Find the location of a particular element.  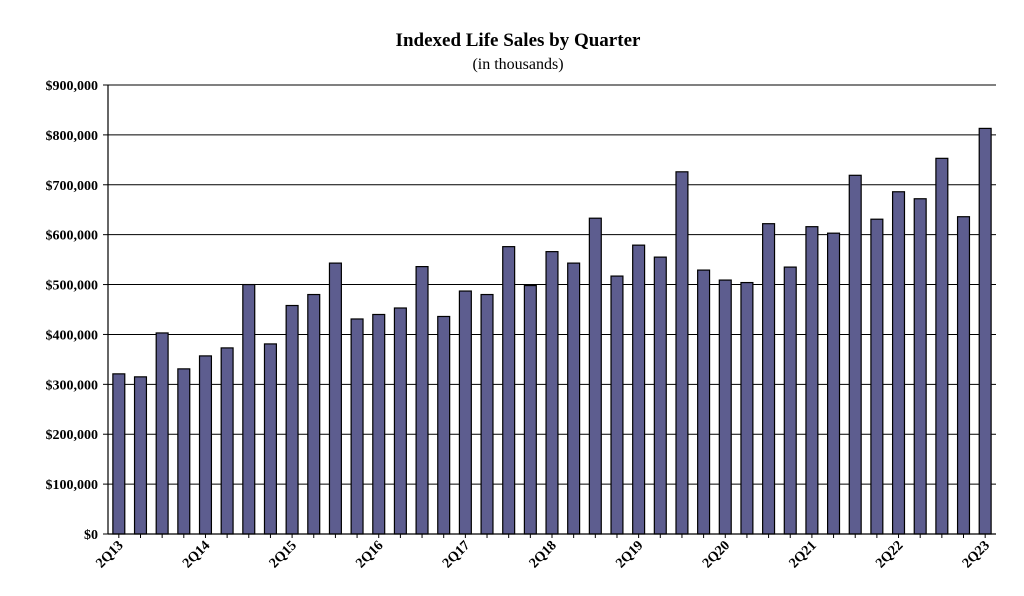

x-tick-label: 2Q14 is located at coordinates (196, 554).